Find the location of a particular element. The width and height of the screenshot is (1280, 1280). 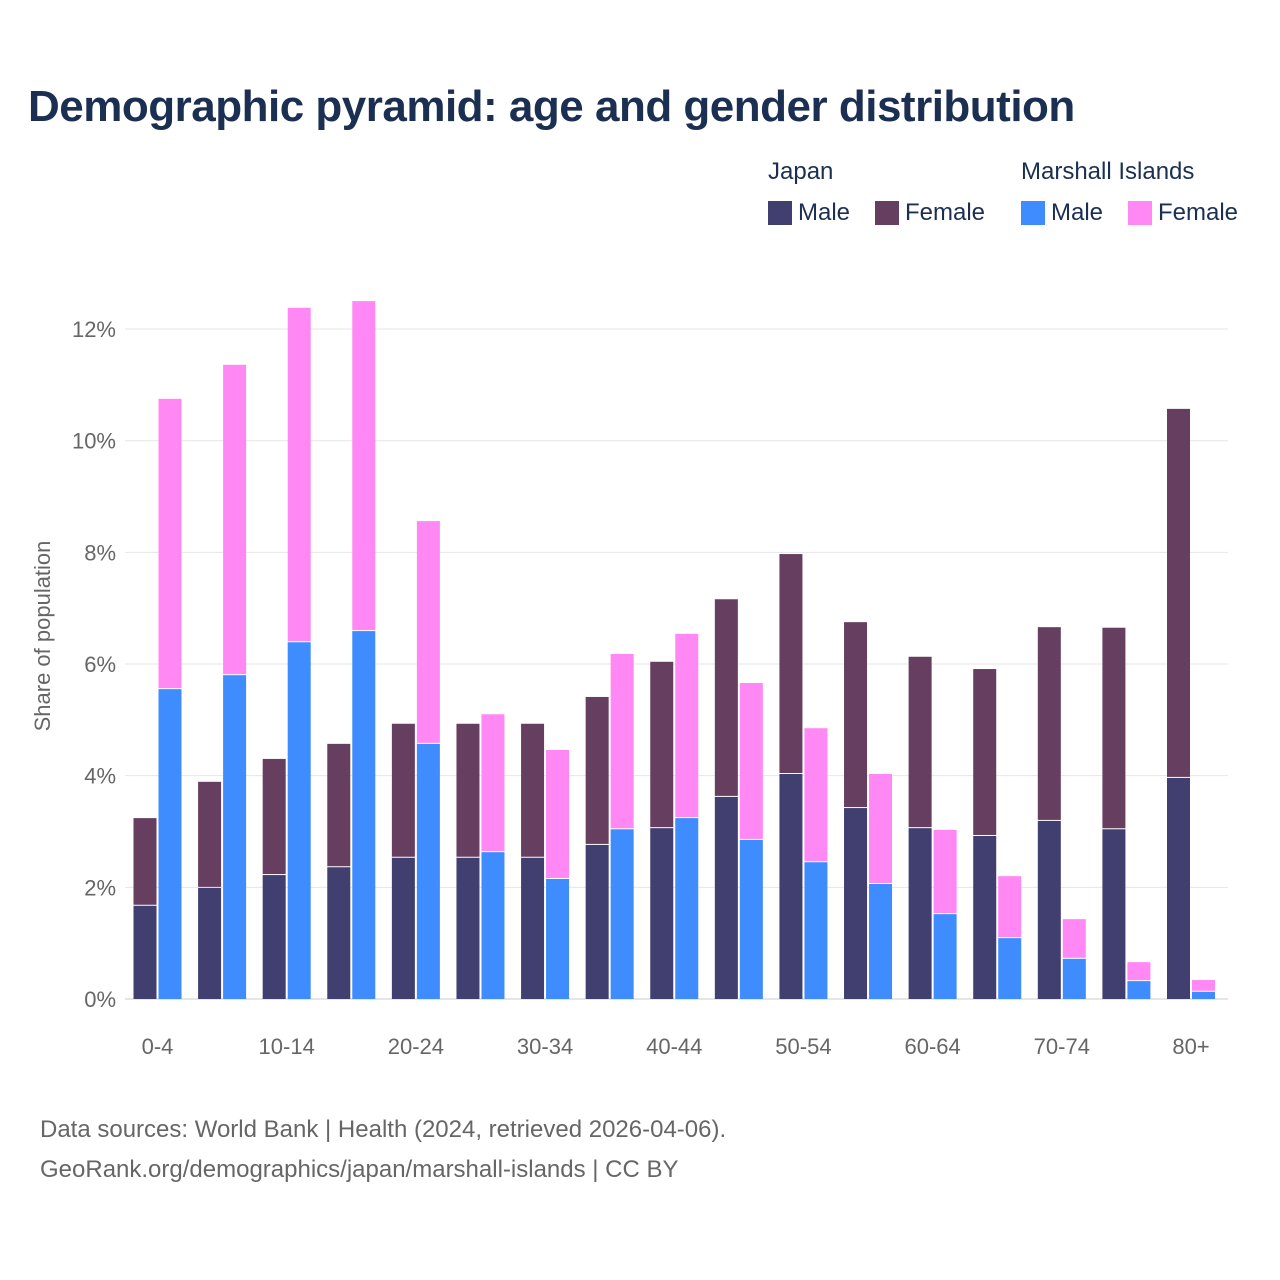

y-axis-label: Share of population is located at coordinates (42, 636).